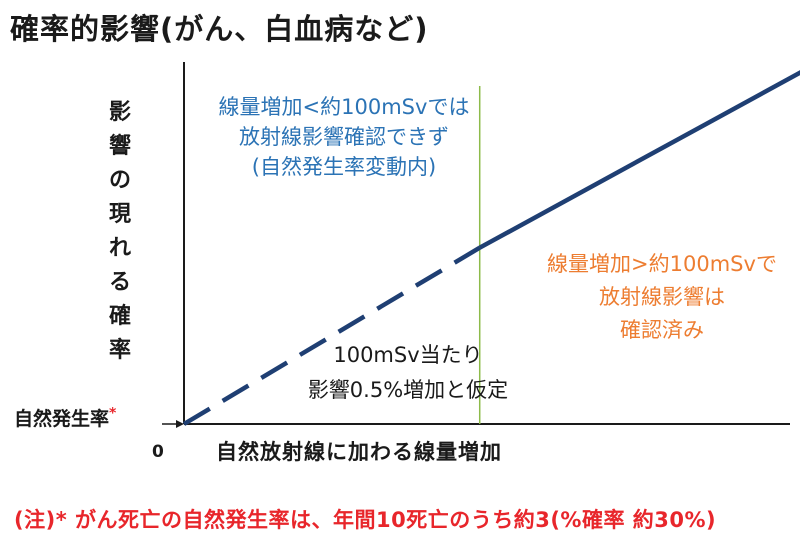  Describe the element at coordinates (408, 372) in the screenshot. I see `assumption-note: 100mSv当たり 影響0.5%増加と仮定` at that location.